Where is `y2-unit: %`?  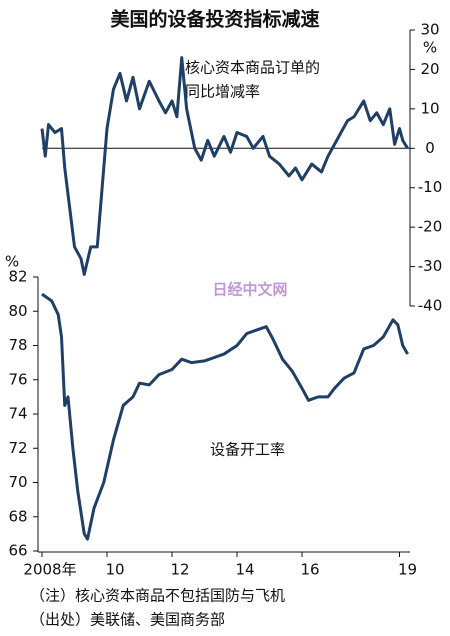 y2-unit: % is located at coordinates (430, 48).